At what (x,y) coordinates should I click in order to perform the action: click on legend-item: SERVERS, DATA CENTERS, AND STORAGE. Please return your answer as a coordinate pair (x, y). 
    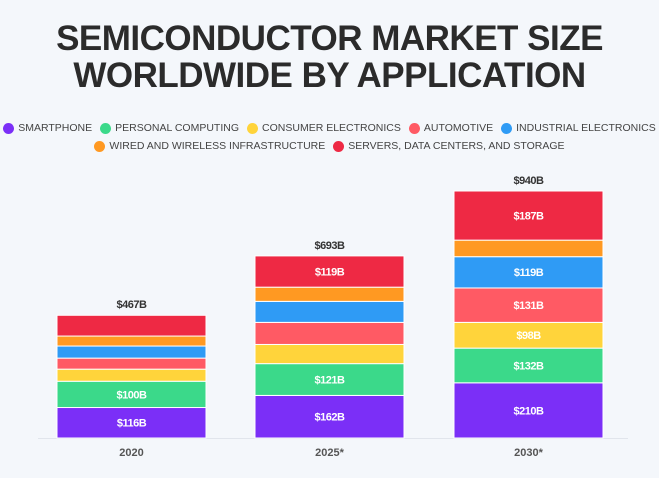
    Looking at the image, I should click on (449, 146).